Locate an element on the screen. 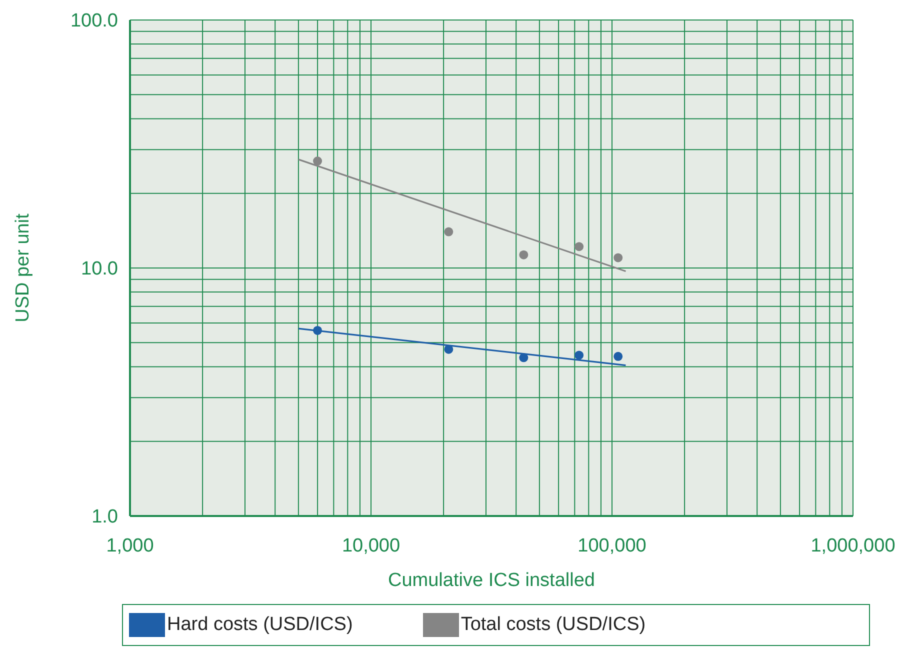 The height and width of the screenshot is (660, 914). x-tick-label: 1,000,000 is located at coordinates (853, 545).